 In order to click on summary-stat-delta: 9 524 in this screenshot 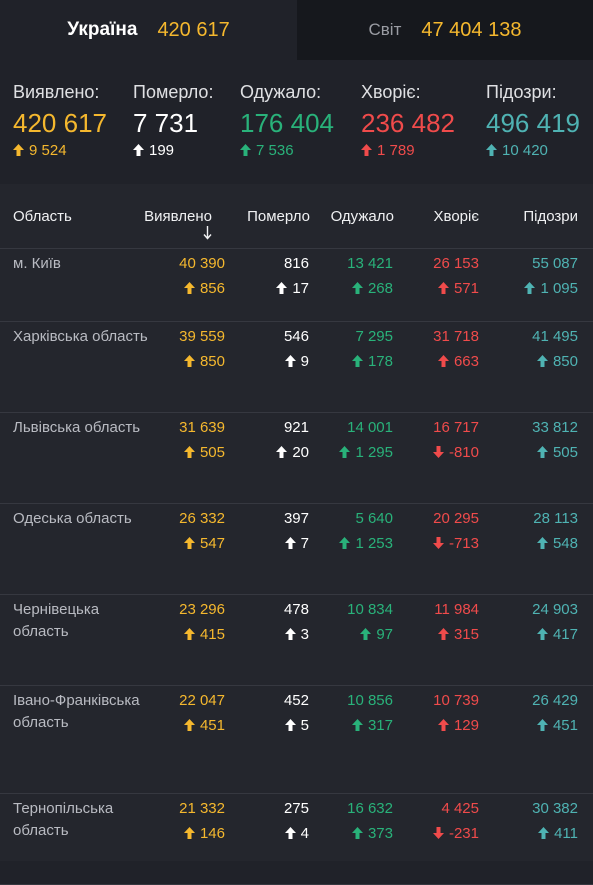, I will do `click(60, 150)`.